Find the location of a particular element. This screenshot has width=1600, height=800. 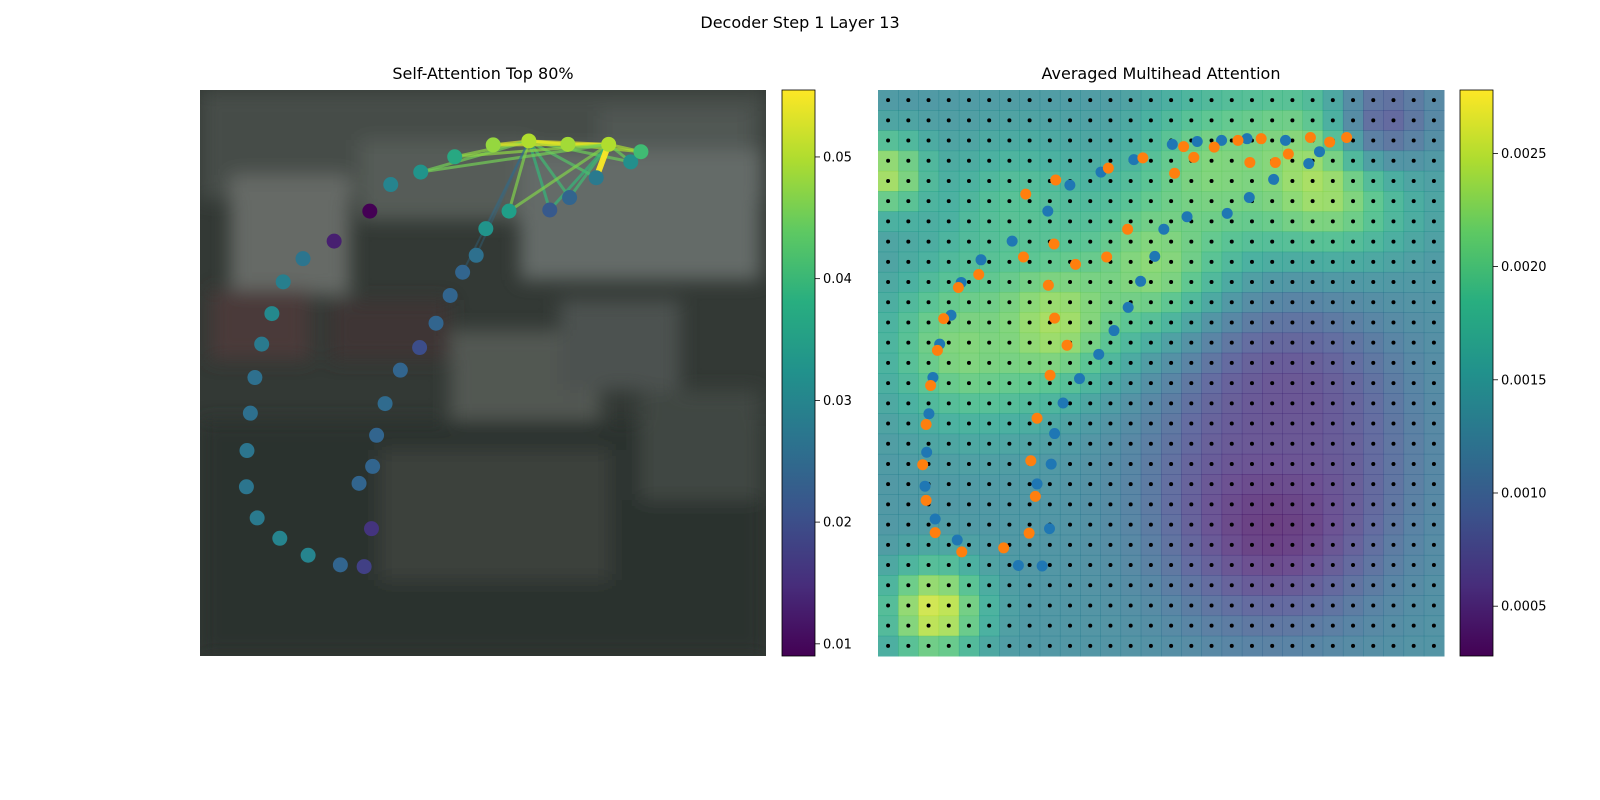

colorbar-tick-label: 0.0005 is located at coordinates (1524, 607).